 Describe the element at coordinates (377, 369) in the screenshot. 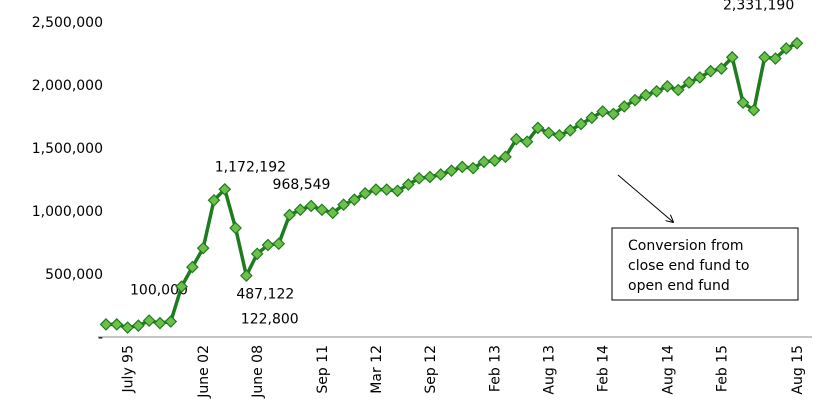

I see `x-tick-label: Mar 12` at that location.